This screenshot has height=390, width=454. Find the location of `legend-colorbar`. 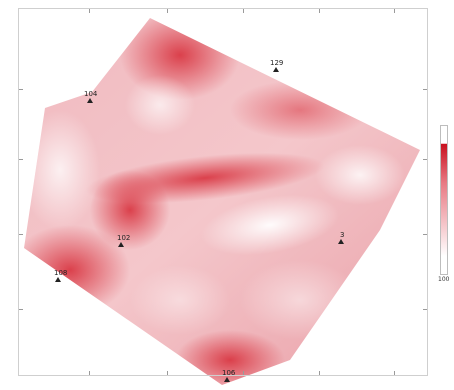

legend-colorbar is located at coordinates (444, 200).